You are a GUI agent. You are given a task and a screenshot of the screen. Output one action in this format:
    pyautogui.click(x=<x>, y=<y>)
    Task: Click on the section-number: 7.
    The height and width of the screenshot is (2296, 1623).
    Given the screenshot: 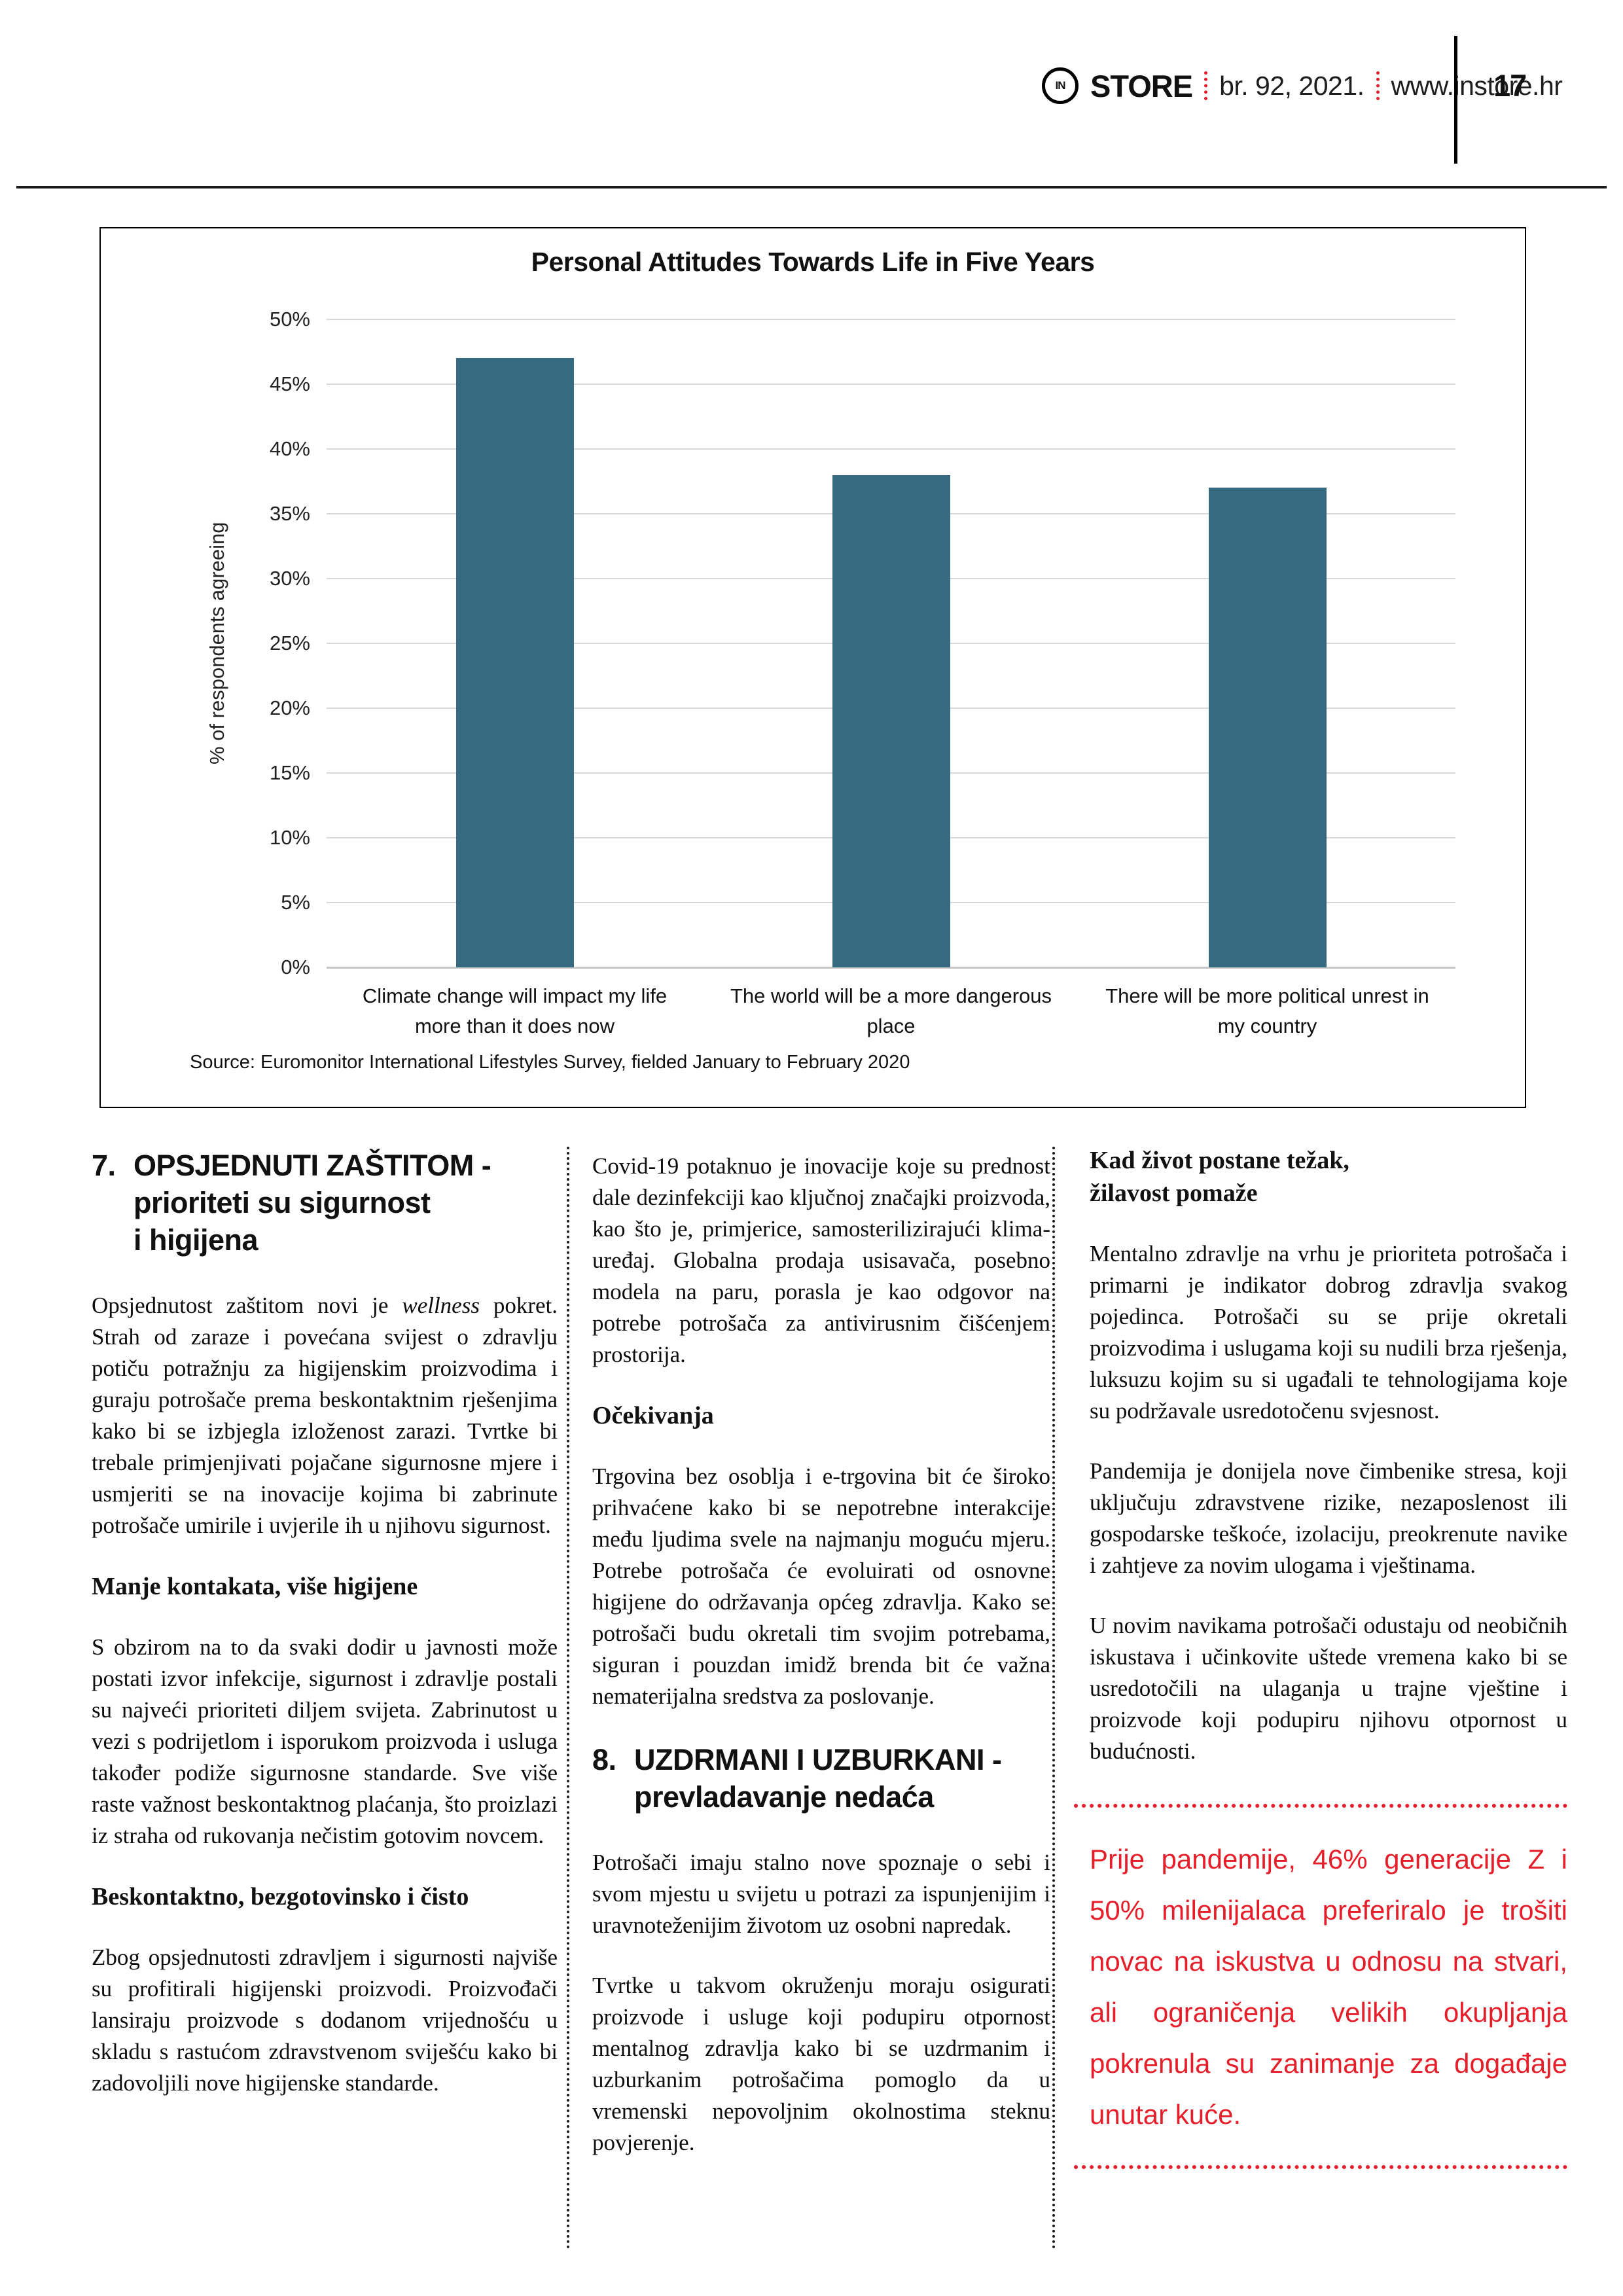 What is the action you would take?
    pyautogui.click(x=104, y=1165)
    